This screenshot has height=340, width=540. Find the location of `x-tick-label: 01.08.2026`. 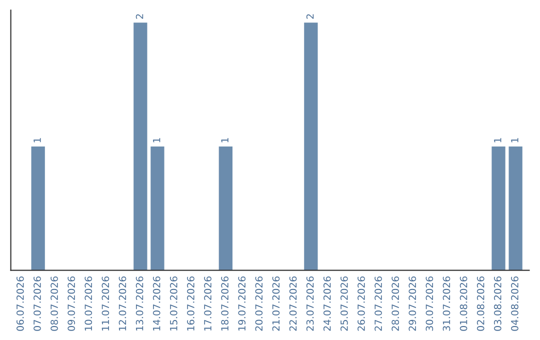

x-tick-label: 01.08.2026 is located at coordinates (464, 303).